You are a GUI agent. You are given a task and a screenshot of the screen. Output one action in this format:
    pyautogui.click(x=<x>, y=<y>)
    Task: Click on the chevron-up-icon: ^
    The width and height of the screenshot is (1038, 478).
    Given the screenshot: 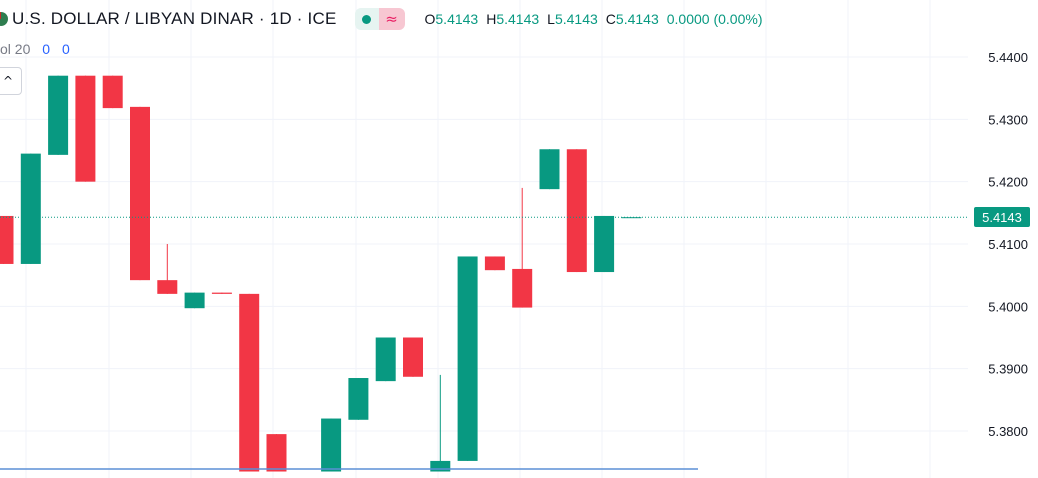 What is the action you would take?
    pyautogui.click(x=8, y=81)
    